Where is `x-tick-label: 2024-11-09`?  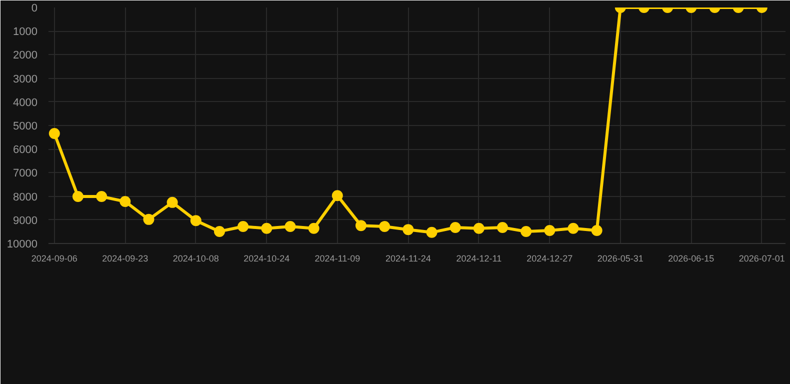 x-tick-label: 2024-11-09 is located at coordinates (337, 259).